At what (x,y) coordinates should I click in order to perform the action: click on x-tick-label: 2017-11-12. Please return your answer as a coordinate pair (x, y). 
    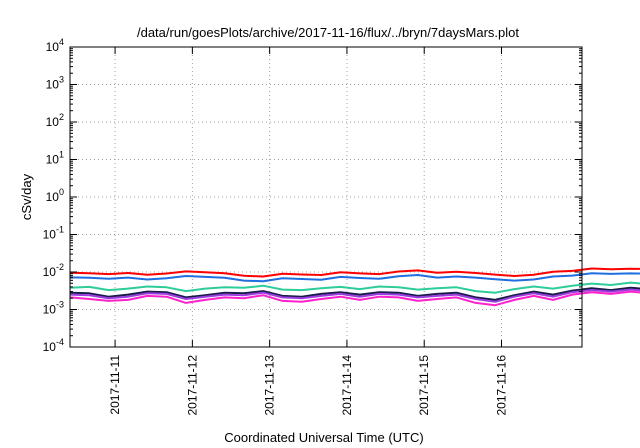
    Looking at the image, I should click on (192, 385).